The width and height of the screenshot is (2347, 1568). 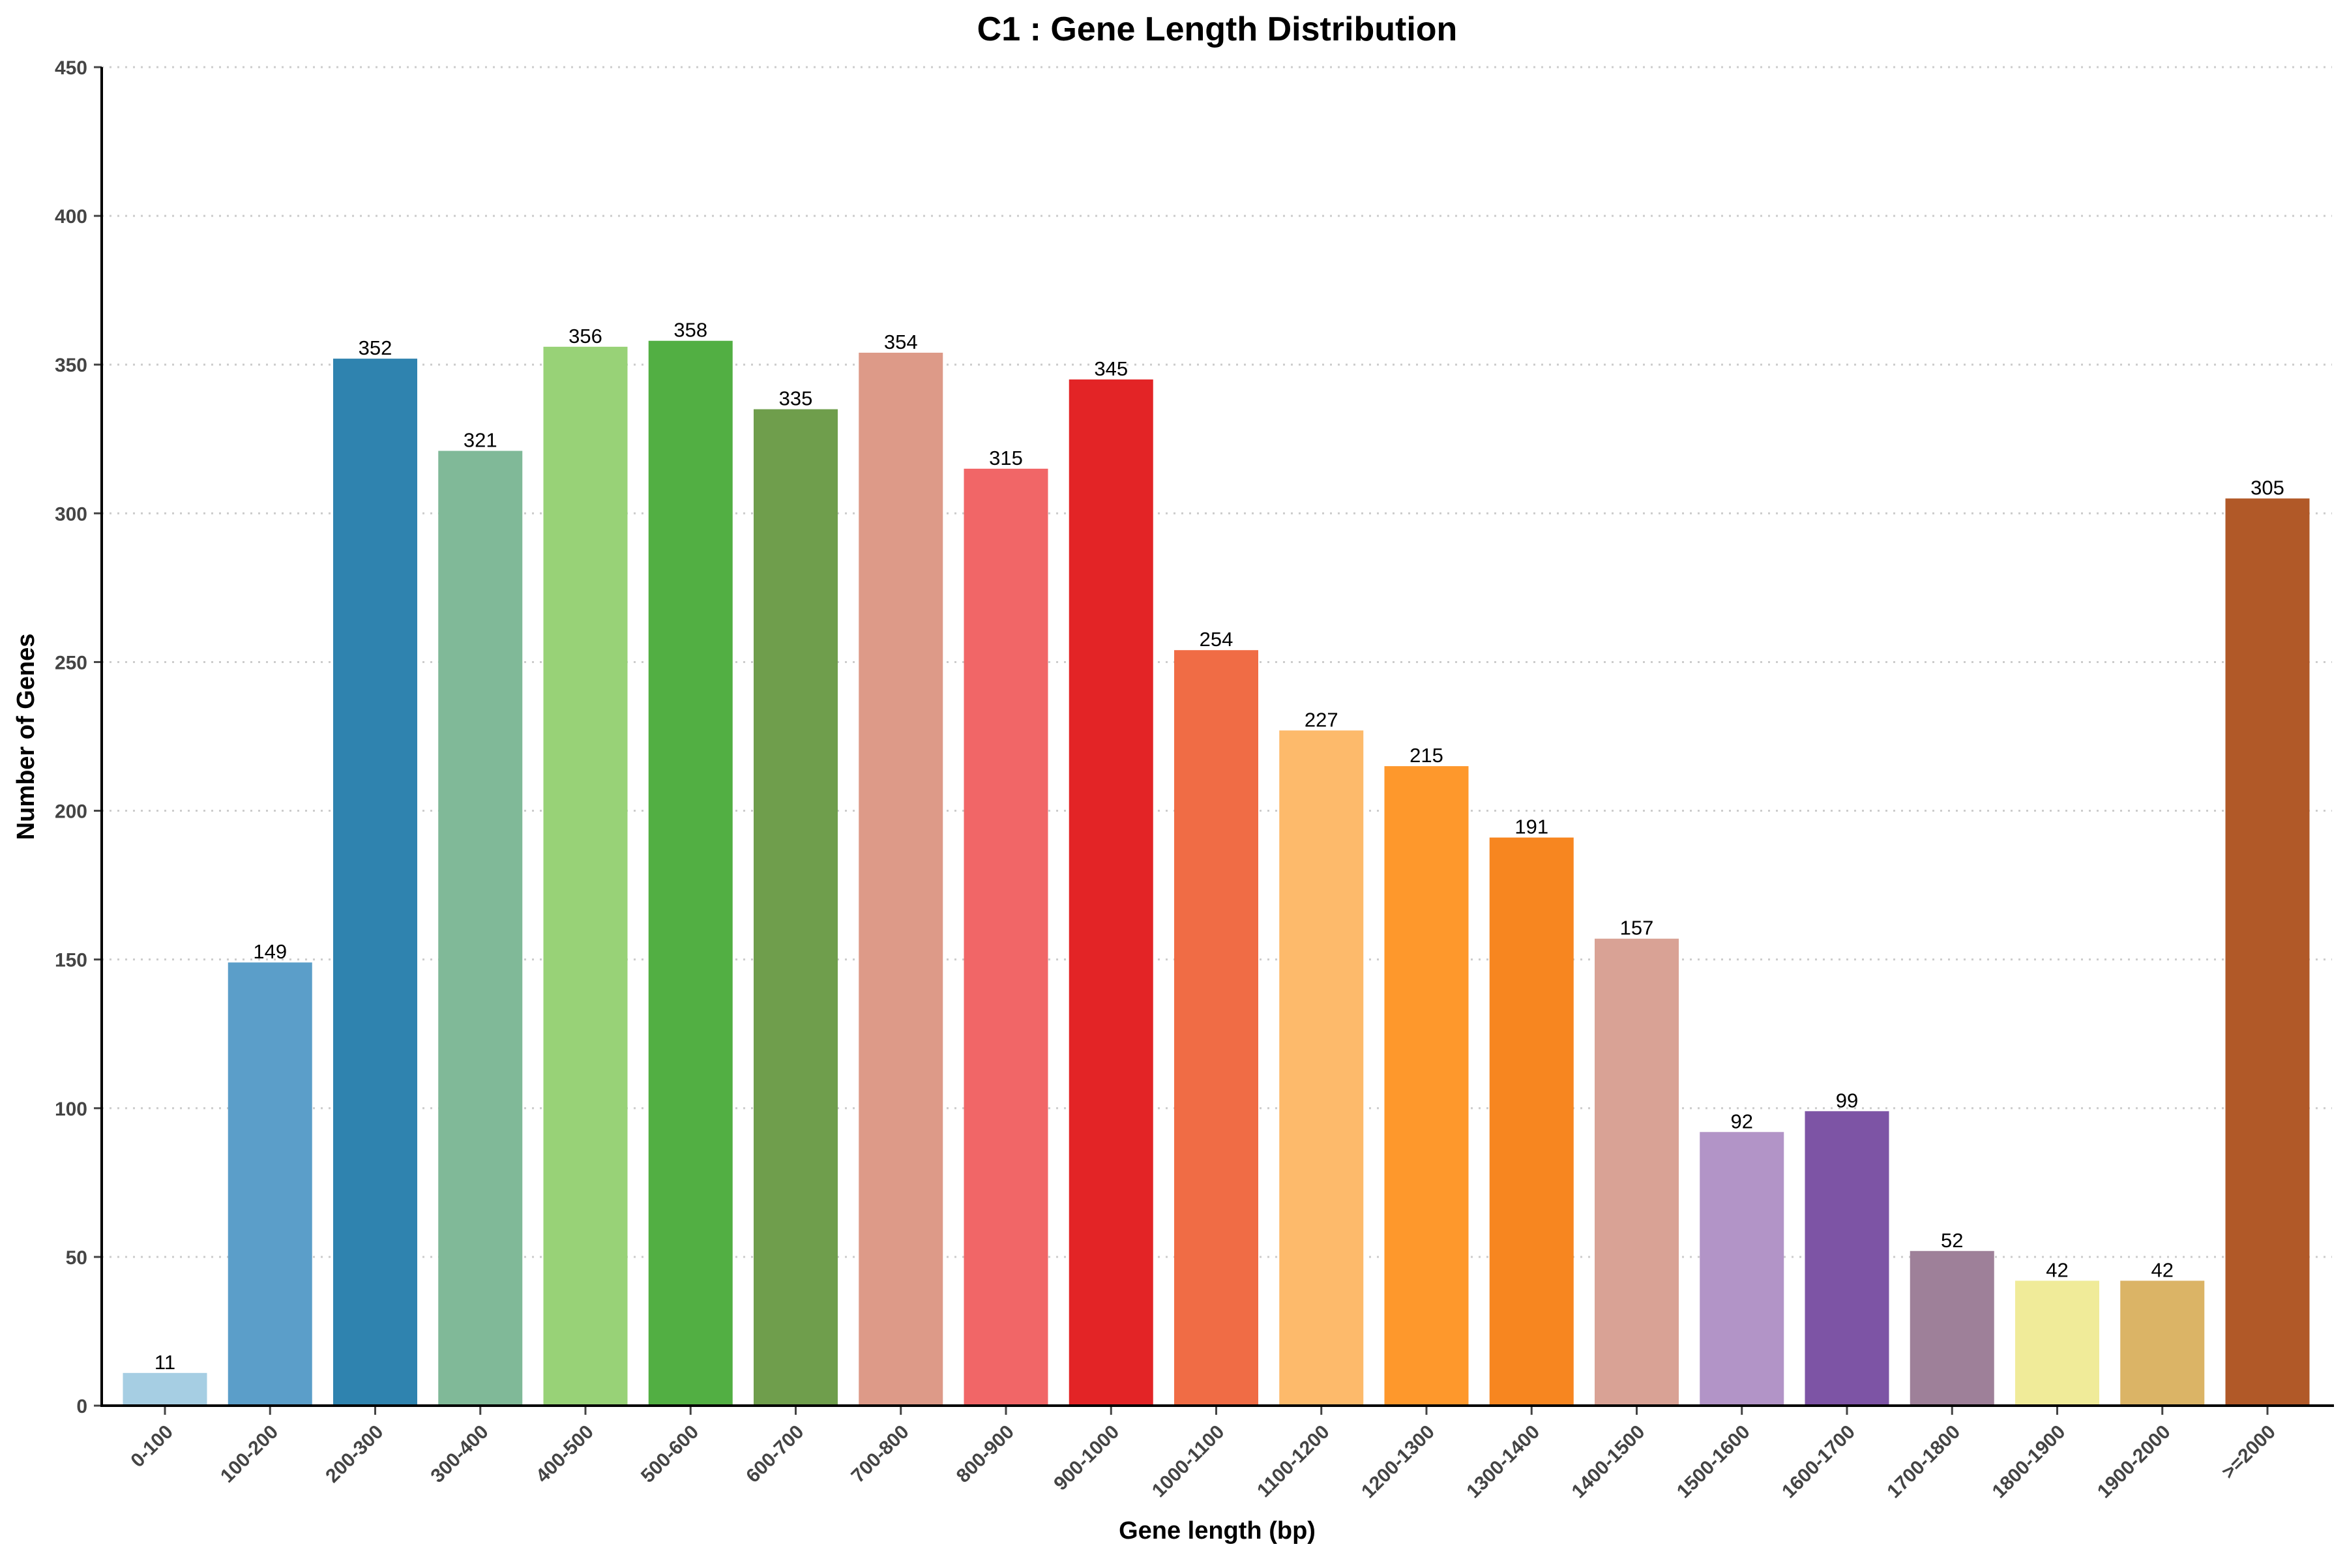 What do you see at coordinates (71, 366) in the screenshot?
I see `y-tick-label: 350` at bounding box center [71, 366].